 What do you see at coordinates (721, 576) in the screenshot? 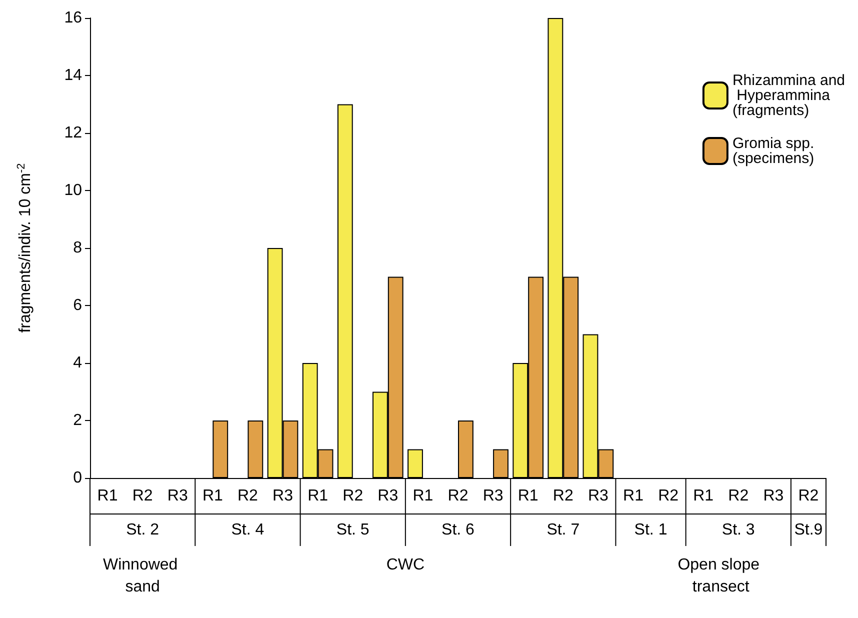
I see `text: Open slope transect` at bounding box center [721, 576].